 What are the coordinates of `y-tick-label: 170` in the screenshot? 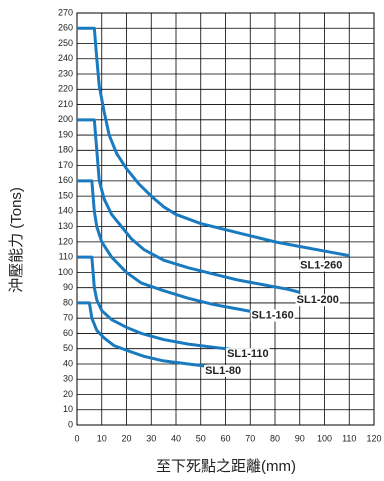 It's located at (65, 165).